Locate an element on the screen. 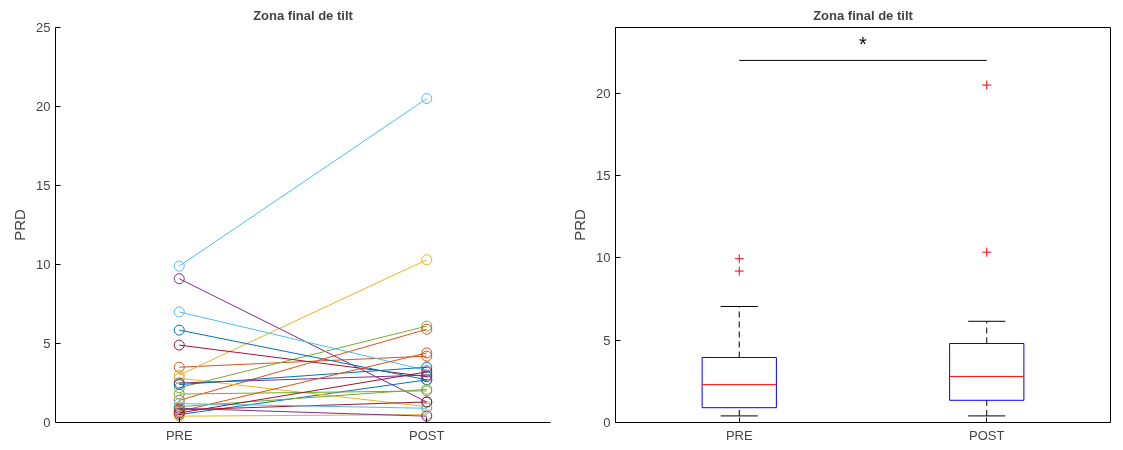  y-tick-label: 25 is located at coordinates (43, 27).